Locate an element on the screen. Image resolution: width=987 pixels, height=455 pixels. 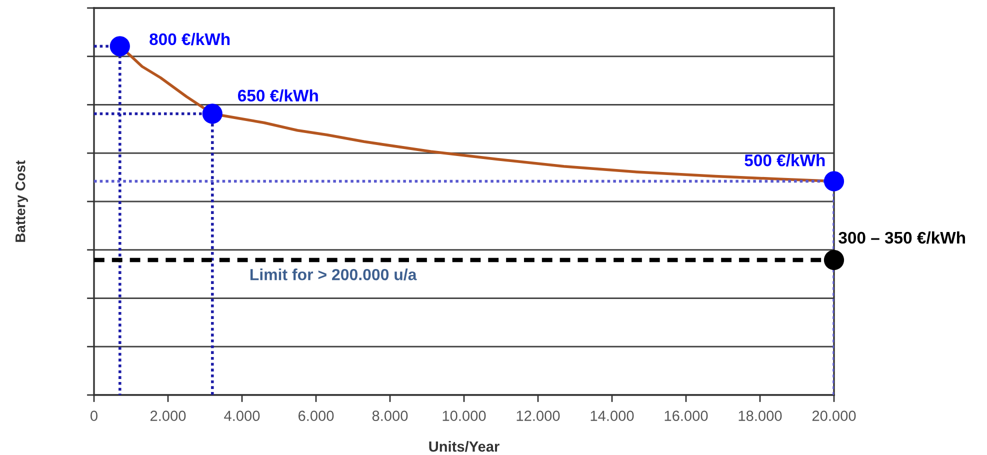
x-tick-label: 8.000 is located at coordinates (390, 415).